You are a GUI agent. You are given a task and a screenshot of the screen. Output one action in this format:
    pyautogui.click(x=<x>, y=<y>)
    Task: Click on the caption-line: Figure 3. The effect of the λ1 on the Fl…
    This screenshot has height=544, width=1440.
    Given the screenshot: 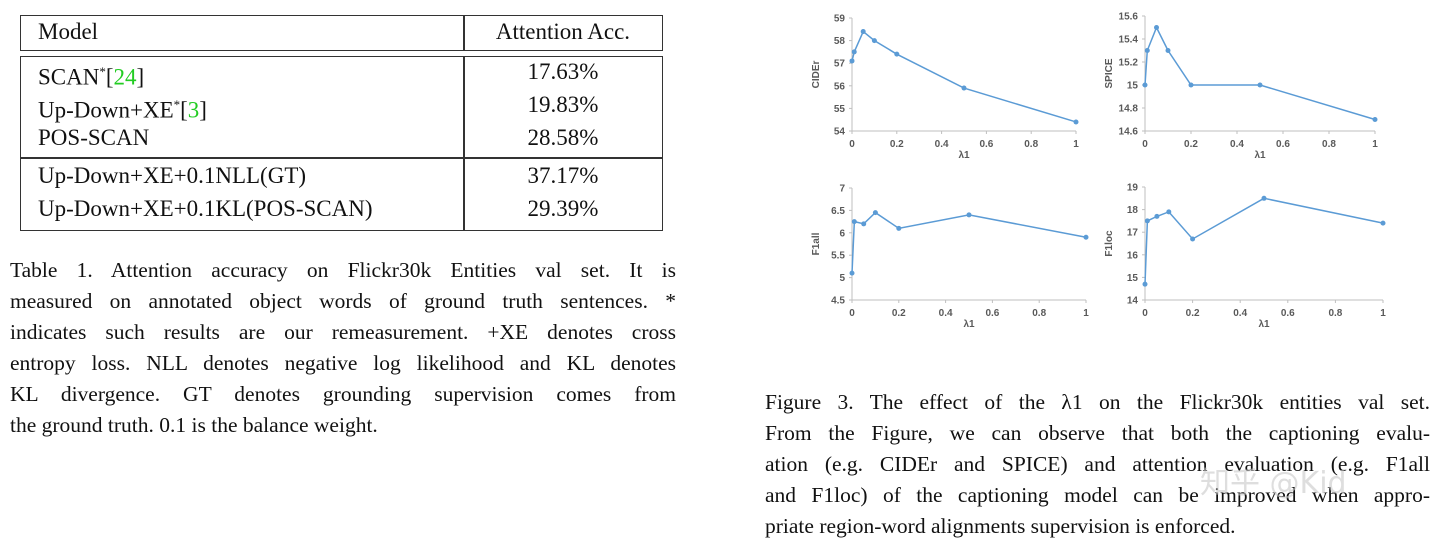 What is the action you would take?
    pyautogui.click(x=1097, y=402)
    